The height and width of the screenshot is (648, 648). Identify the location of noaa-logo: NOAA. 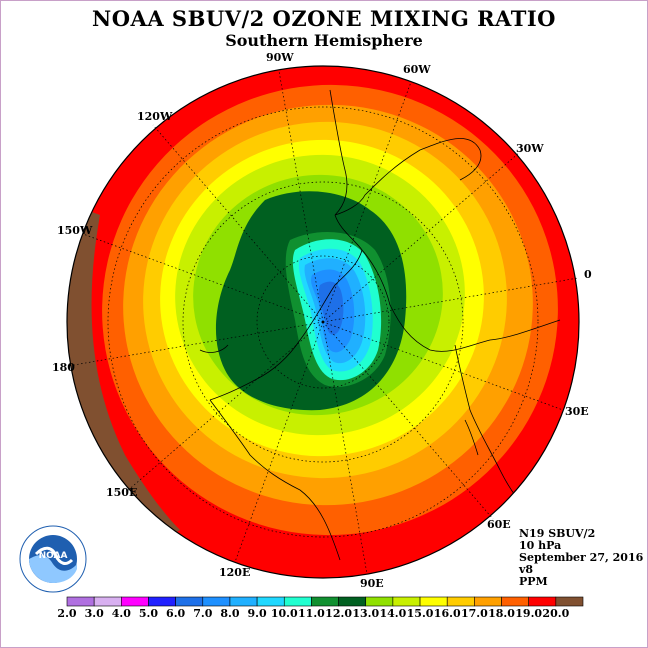
(53, 559).